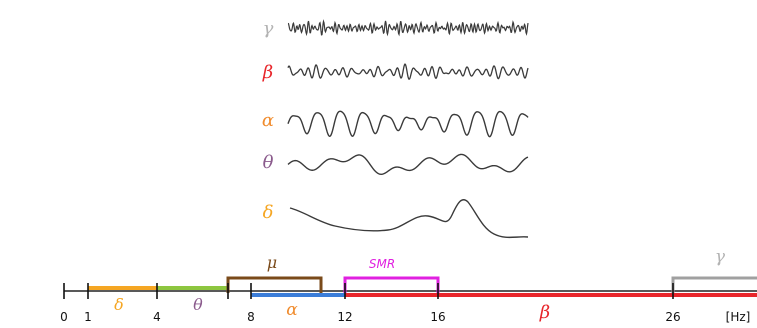 This screenshot has width=757, height=328. What do you see at coordinates (192, 288) in the screenshot?
I see `band-bar-theta` at bounding box center [192, 288].